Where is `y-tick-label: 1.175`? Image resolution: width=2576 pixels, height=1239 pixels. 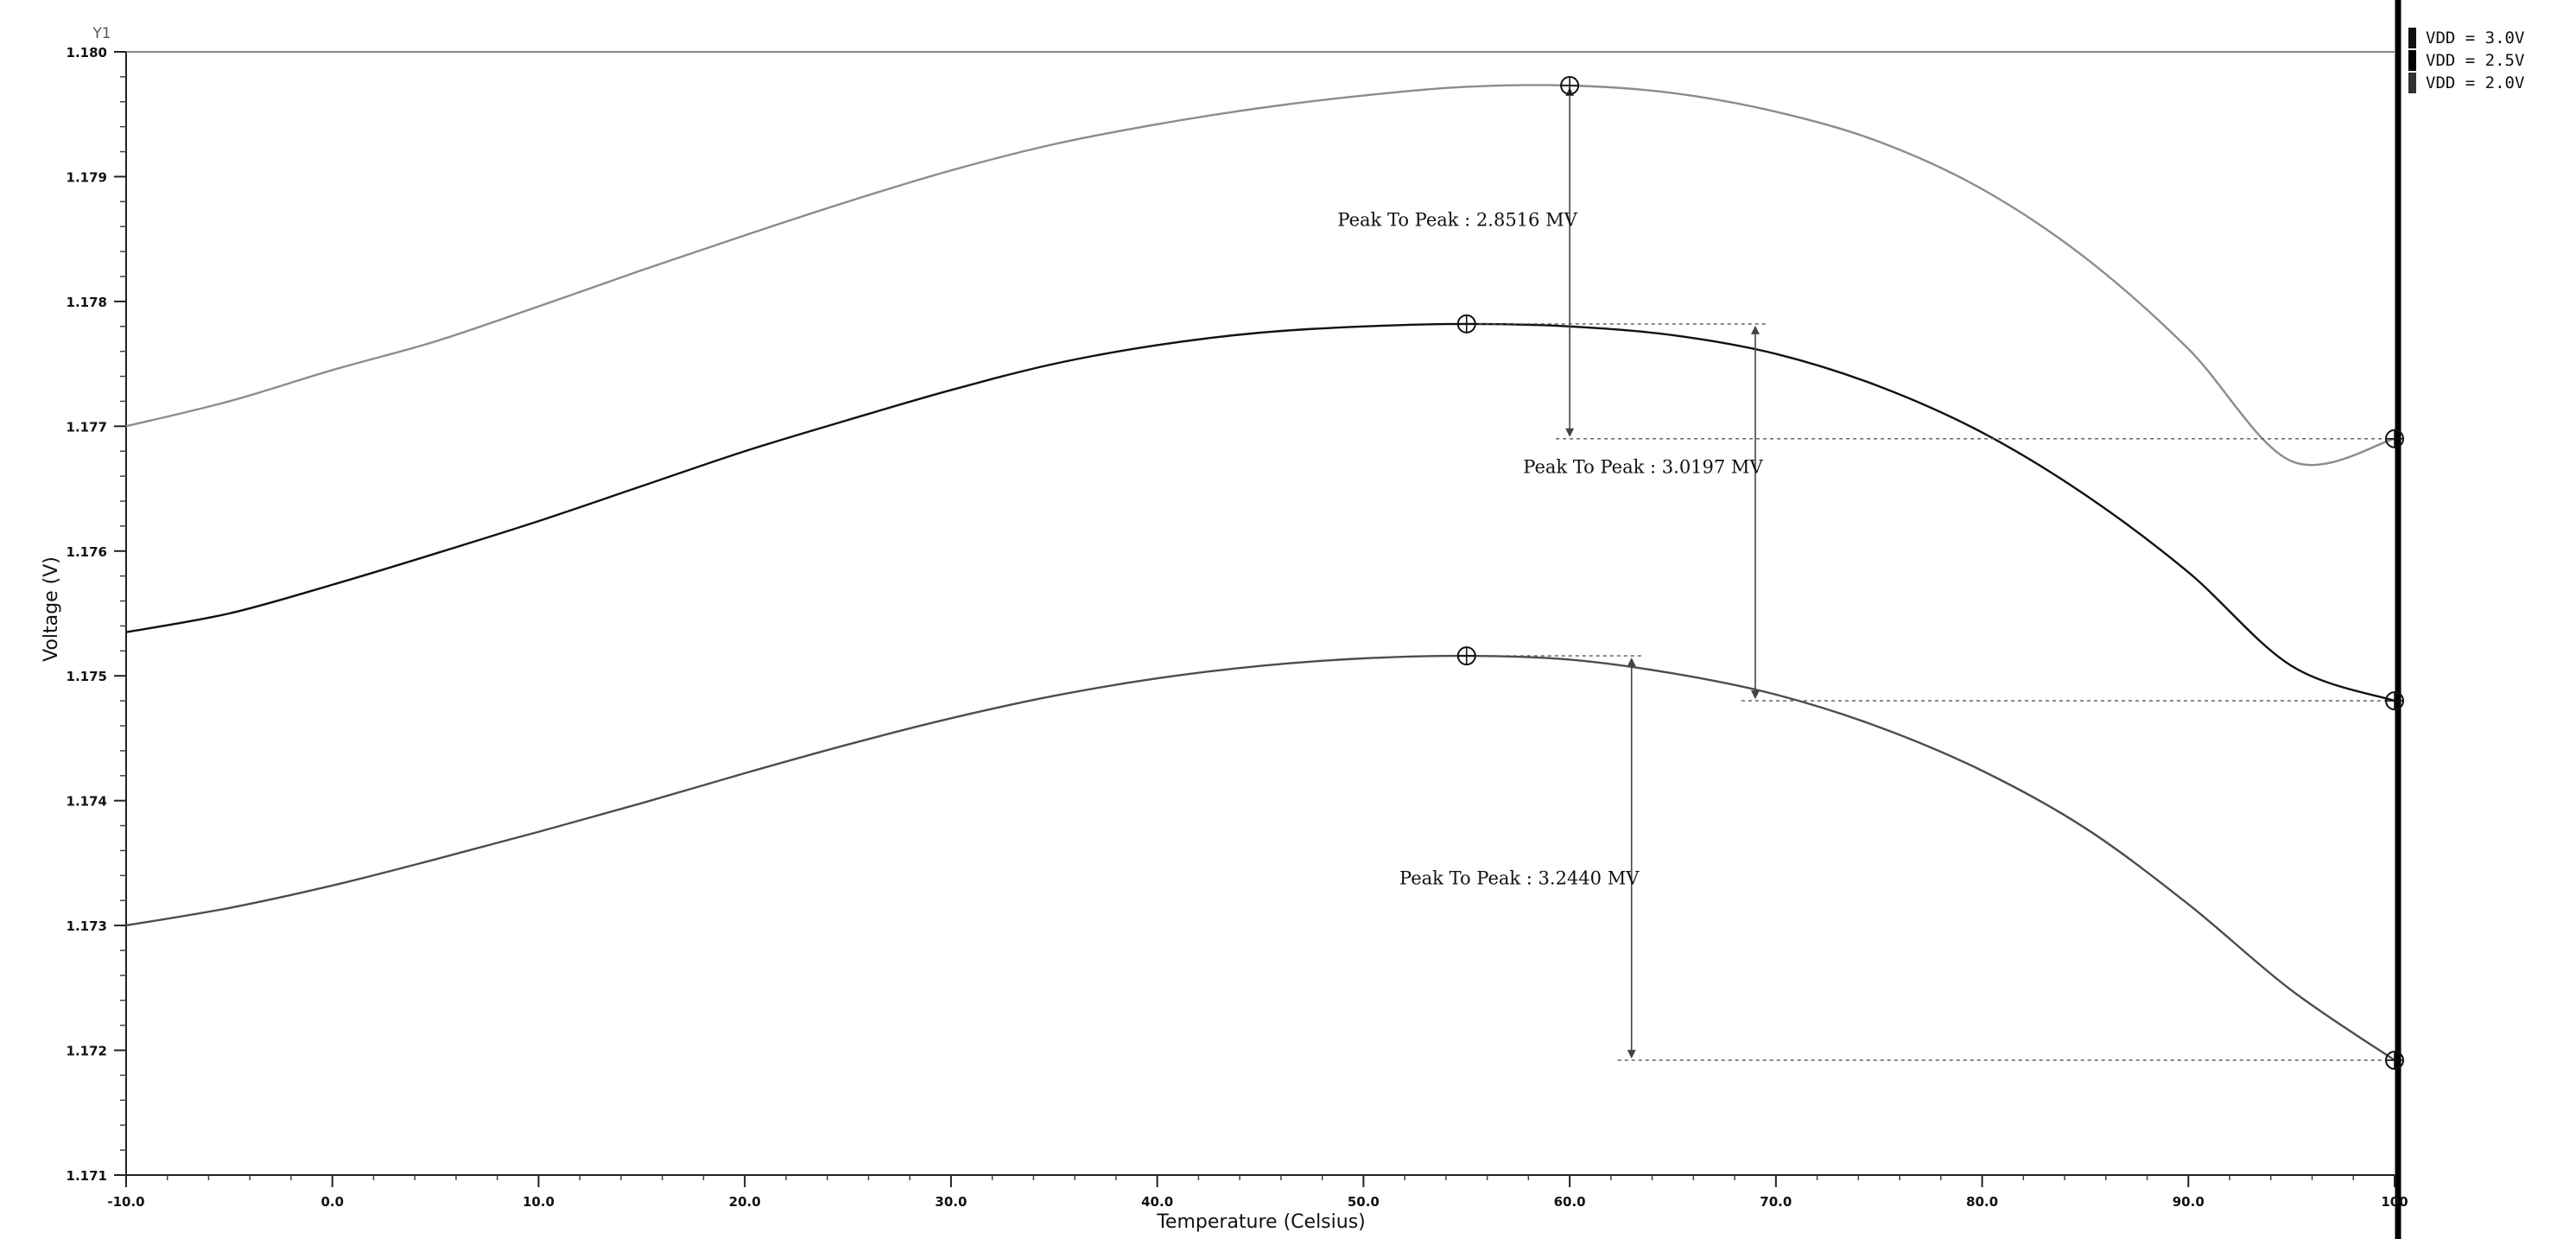
y-tick-label: 1.175 is located at coordinates (87, 676).